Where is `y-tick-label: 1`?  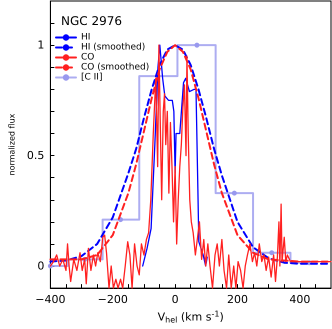
y-tick-label: 1 is located at coordinates (40, 45).